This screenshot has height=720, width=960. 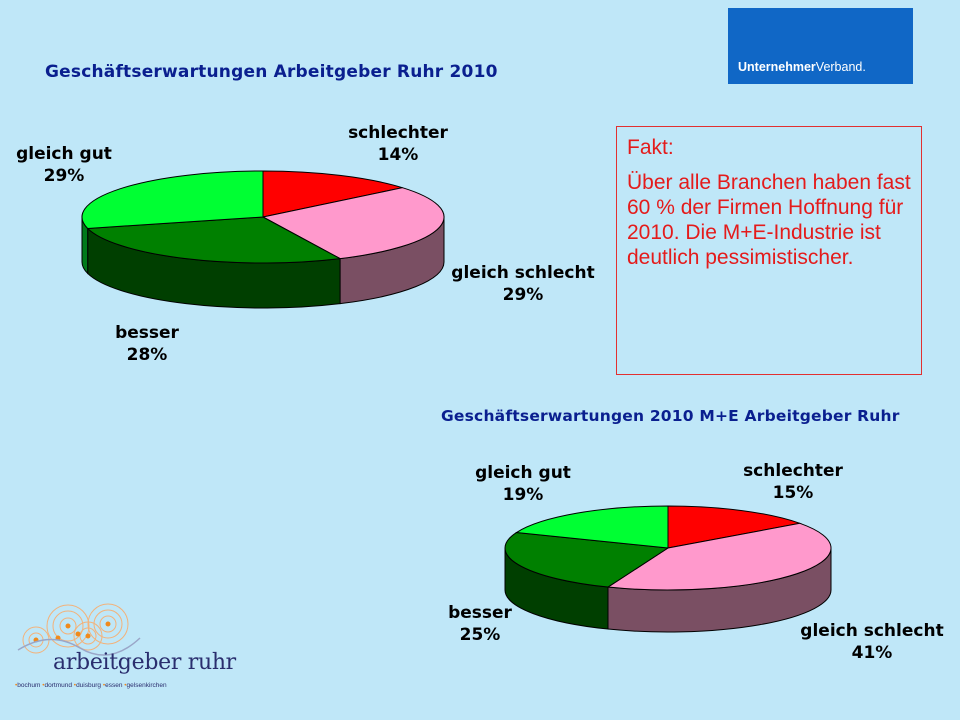 What do you see at coordinates (650, 147) in the screenshot?
I see `fact-heading: Fakt:` at bounding box center [650, 147].